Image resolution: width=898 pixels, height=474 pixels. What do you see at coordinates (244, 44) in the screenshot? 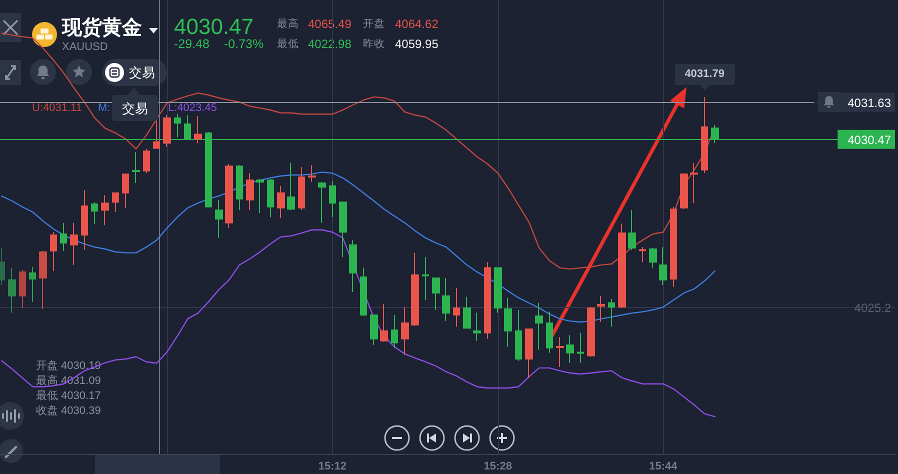
I see `annotation: -0.73%` at bounding box center [244, 44].